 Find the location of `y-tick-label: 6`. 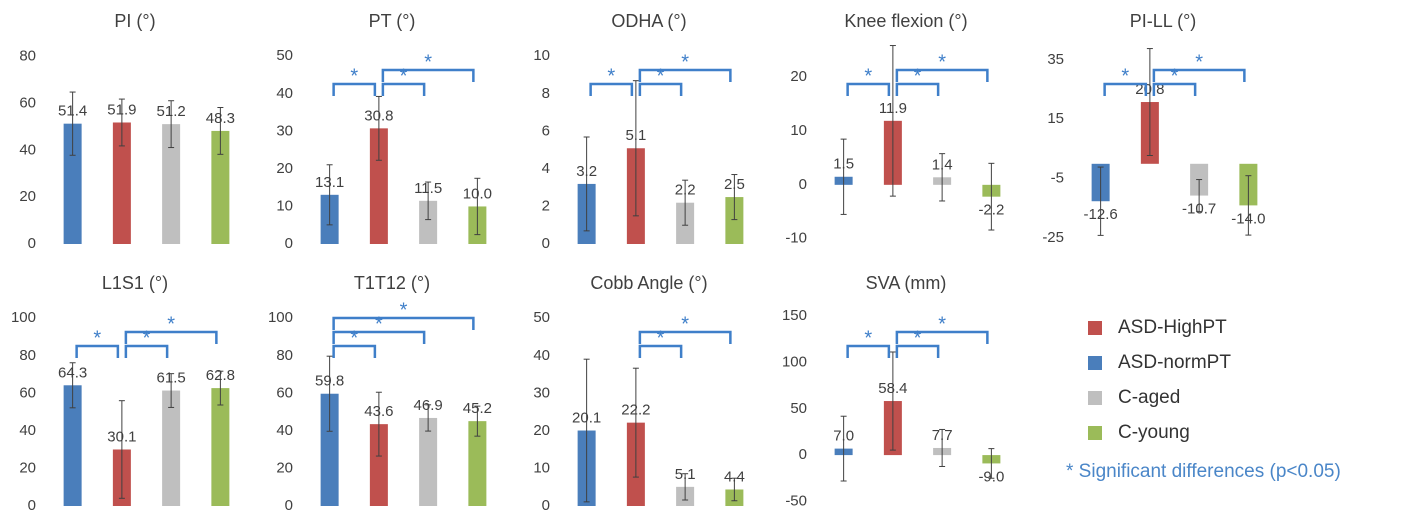

y-tick-label: 6 is located at coordinates (546, 130).